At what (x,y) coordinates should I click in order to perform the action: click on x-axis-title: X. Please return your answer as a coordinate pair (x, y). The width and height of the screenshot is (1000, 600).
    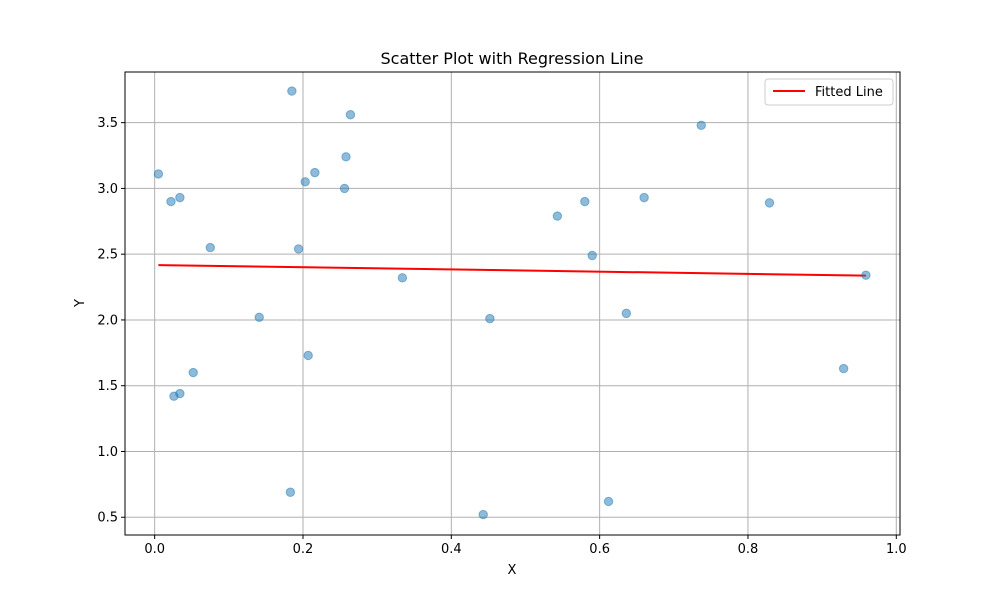
    Looking at the image, I should click on (512, 570).